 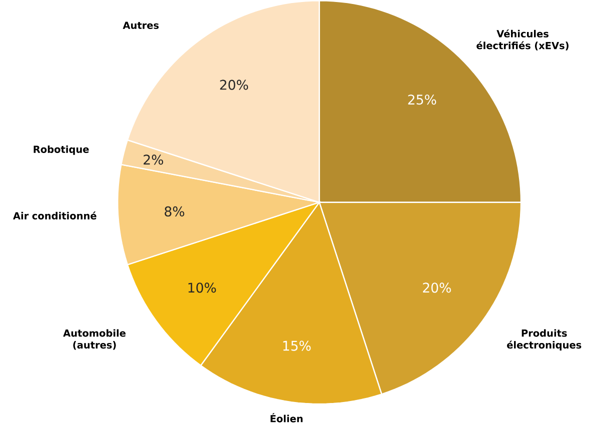 What do you see at coordinates (422, 99) in the screenshot?
I see `data-label: 25%` at bounding box center [422, 99].